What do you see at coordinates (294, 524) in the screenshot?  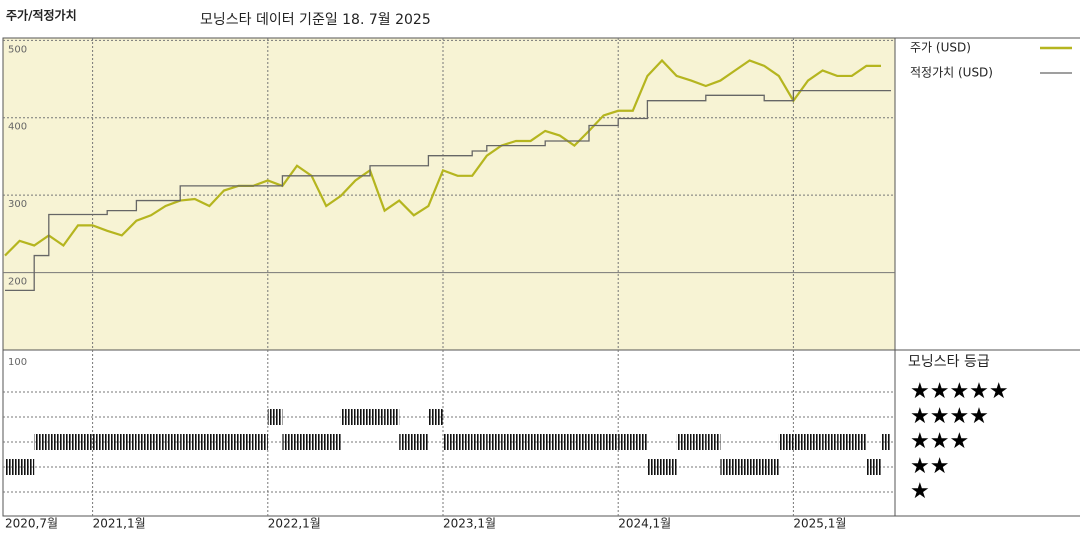 I see `x-tick-label: 2022,1월` at bounding box center [294, 524].